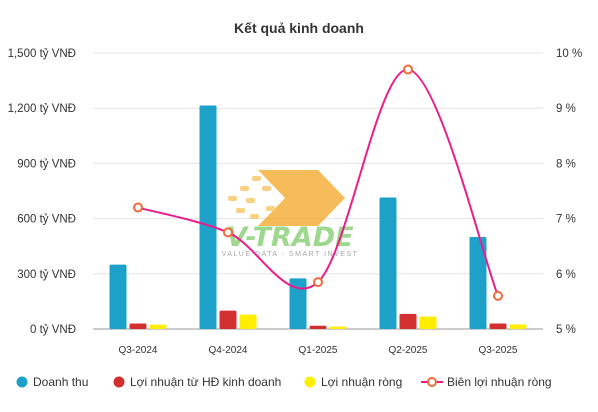  I want to click on legend-item-1: Doanh thu, so click(52, 382).